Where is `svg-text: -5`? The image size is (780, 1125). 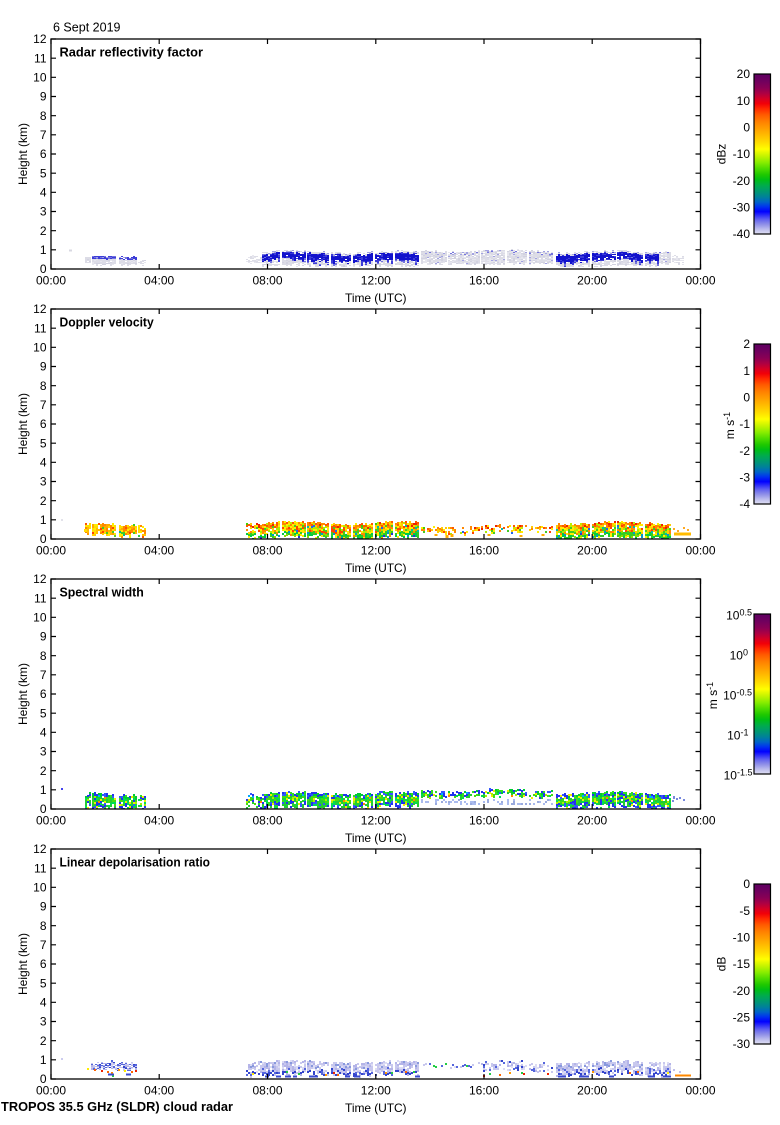 svg-text: -5 is located at coordinates (744, 911).